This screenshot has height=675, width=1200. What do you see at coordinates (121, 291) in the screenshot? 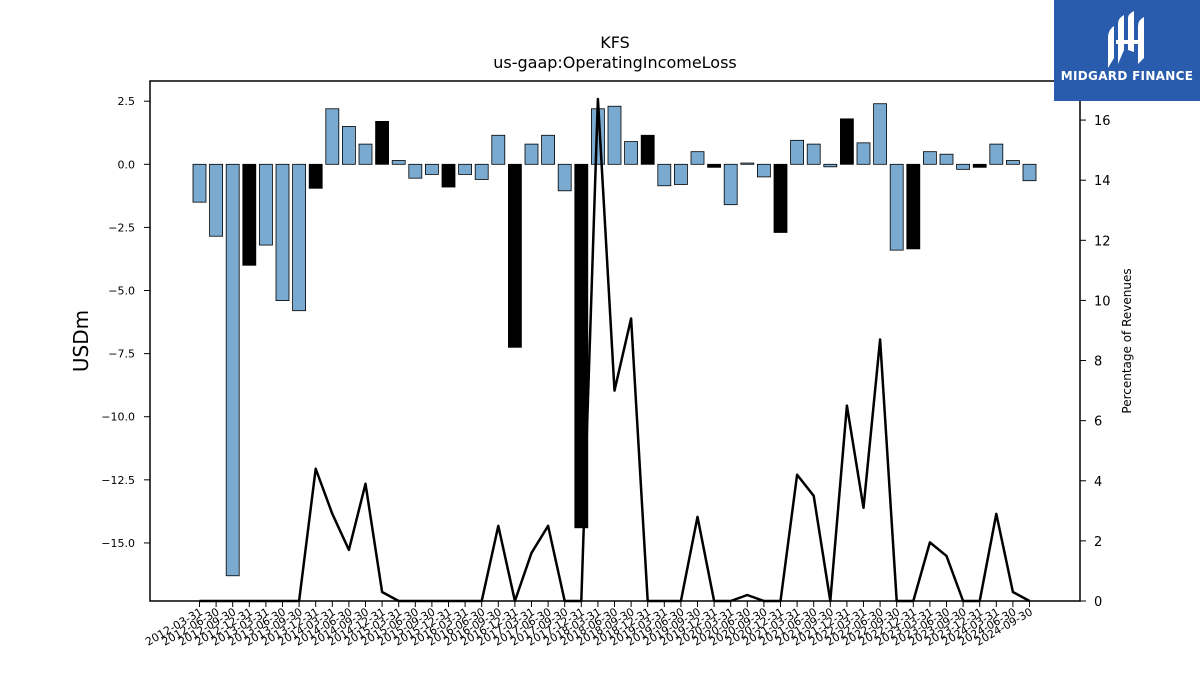
I see `y-tick-label: −5.0` at bounding box center [121, 291].